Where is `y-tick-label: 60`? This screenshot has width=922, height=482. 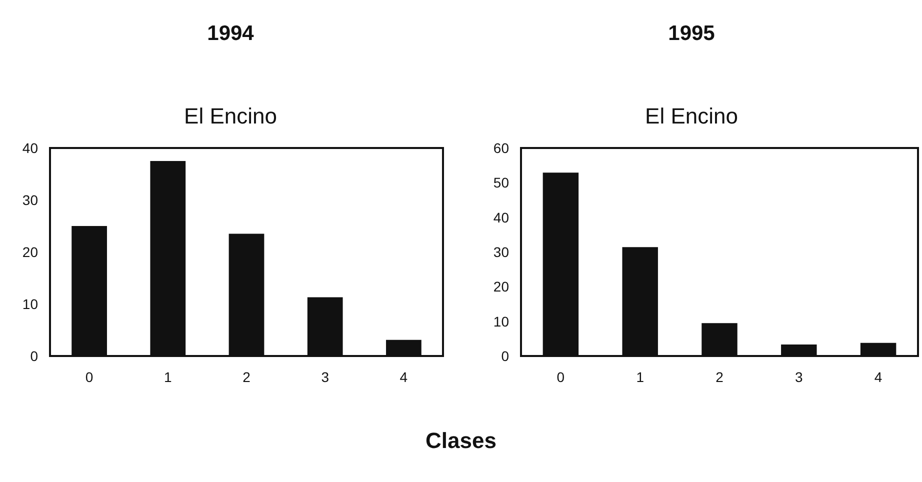 y-tick-label: 60 is located at coordinates (501, 148).